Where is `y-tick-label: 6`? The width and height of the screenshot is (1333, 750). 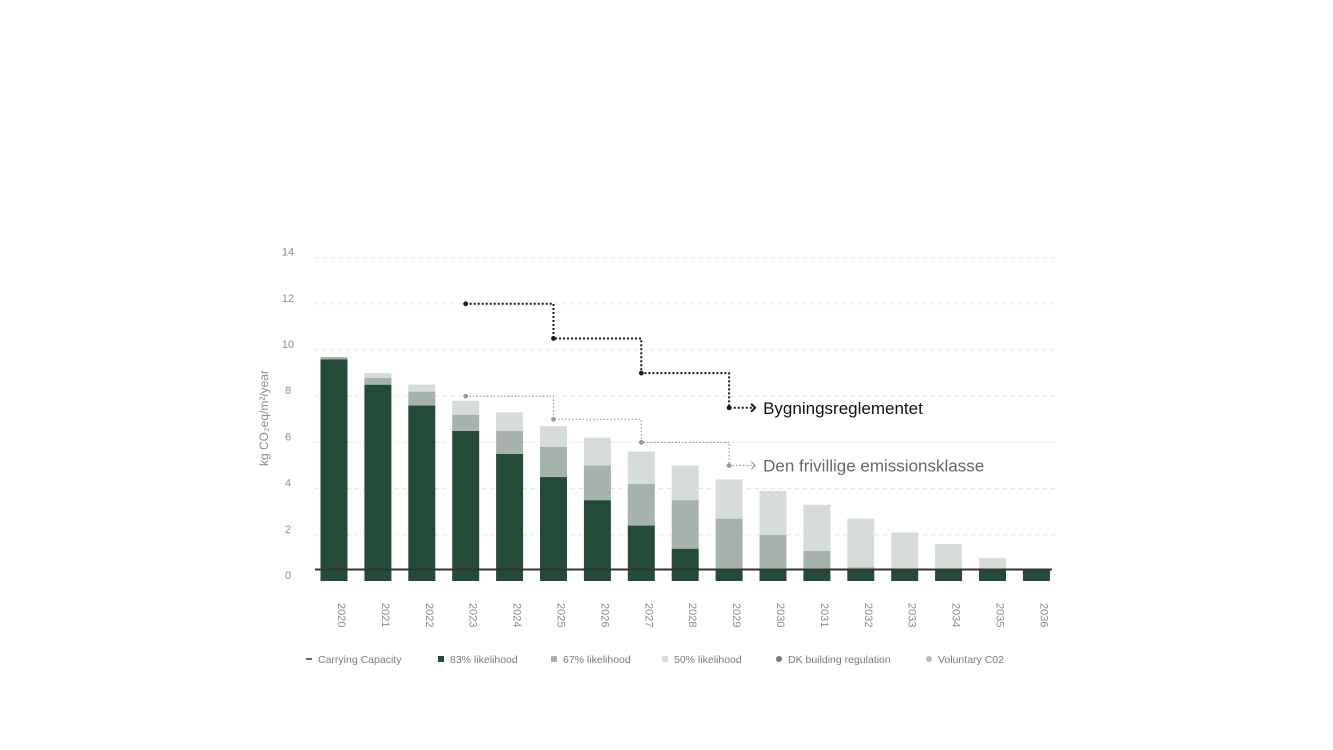
y-tick-label: 6 is located at coordinates (288, 437).